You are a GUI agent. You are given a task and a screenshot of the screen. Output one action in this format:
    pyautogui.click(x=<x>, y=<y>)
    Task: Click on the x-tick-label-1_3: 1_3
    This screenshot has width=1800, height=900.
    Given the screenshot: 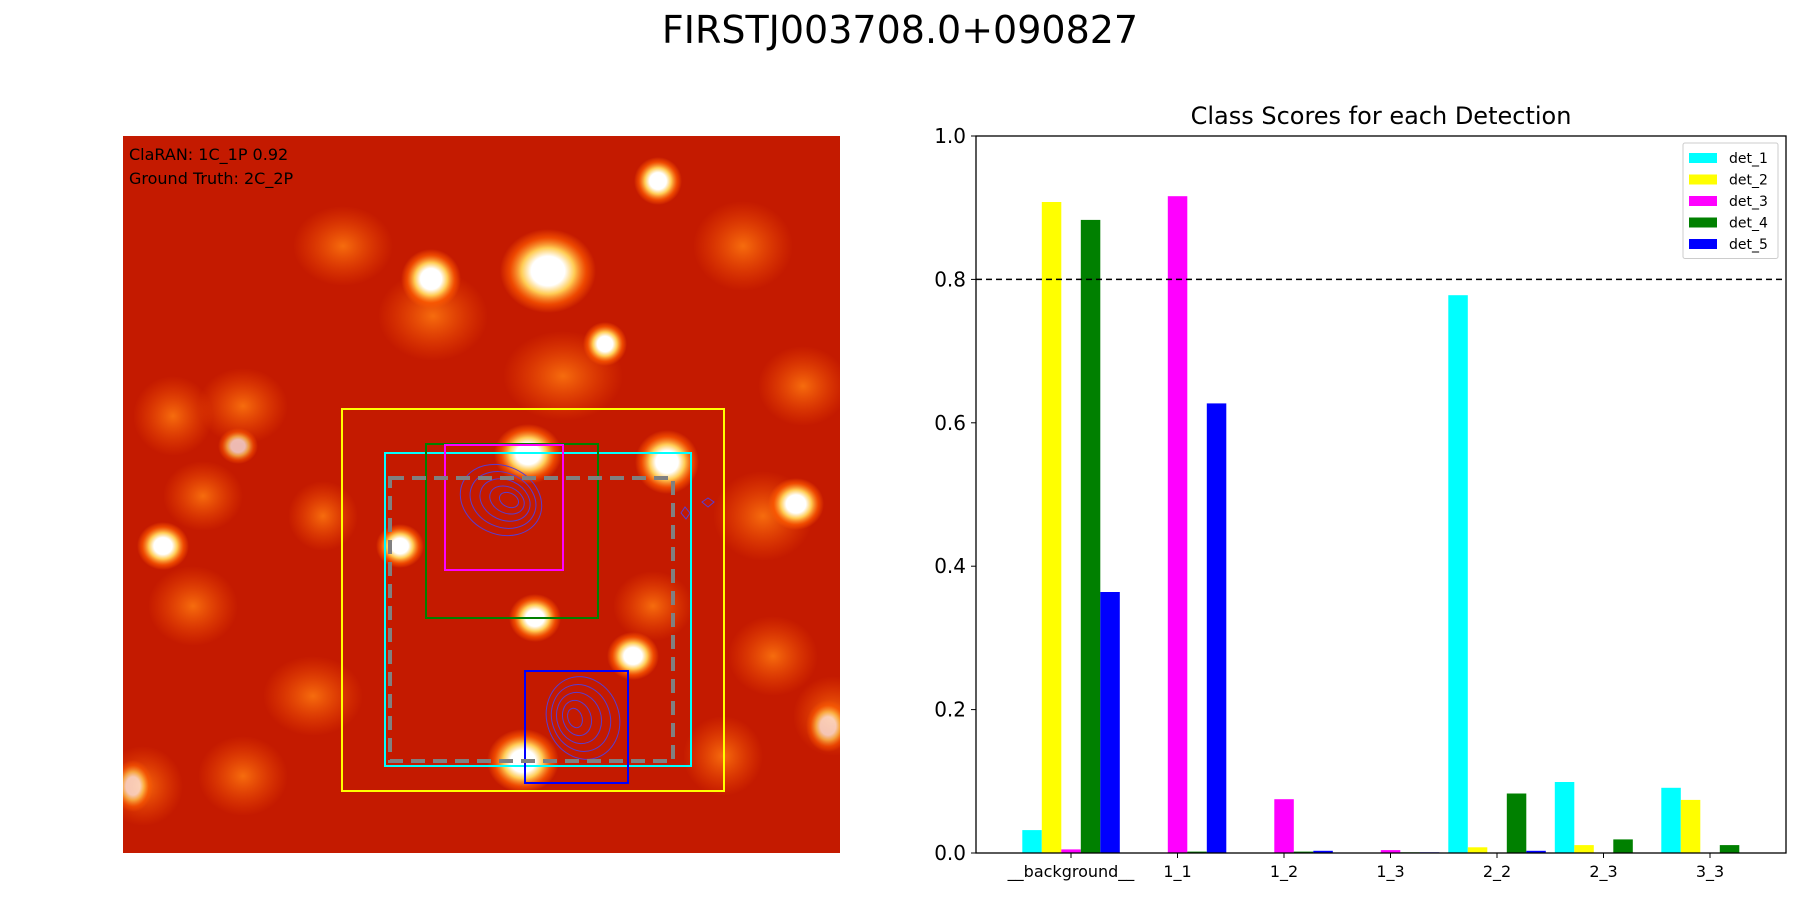 What is the action you would take?
    pyautogui.click(x=1390, y=872)
    